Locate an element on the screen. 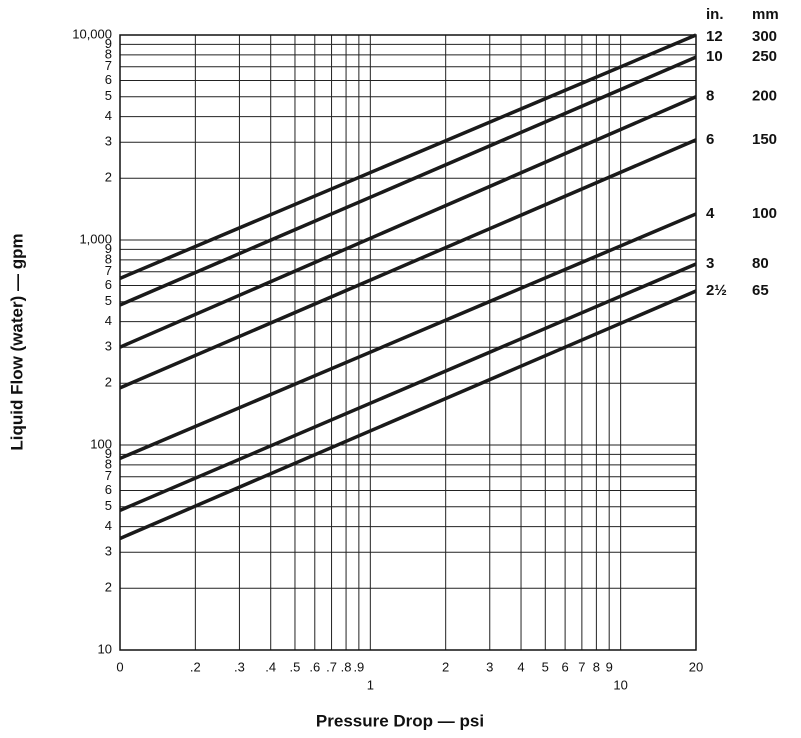 Image resolution: width=801 pixels, height=738 pixels. x-tick-label: 3 is located at coordinates (489, 666).